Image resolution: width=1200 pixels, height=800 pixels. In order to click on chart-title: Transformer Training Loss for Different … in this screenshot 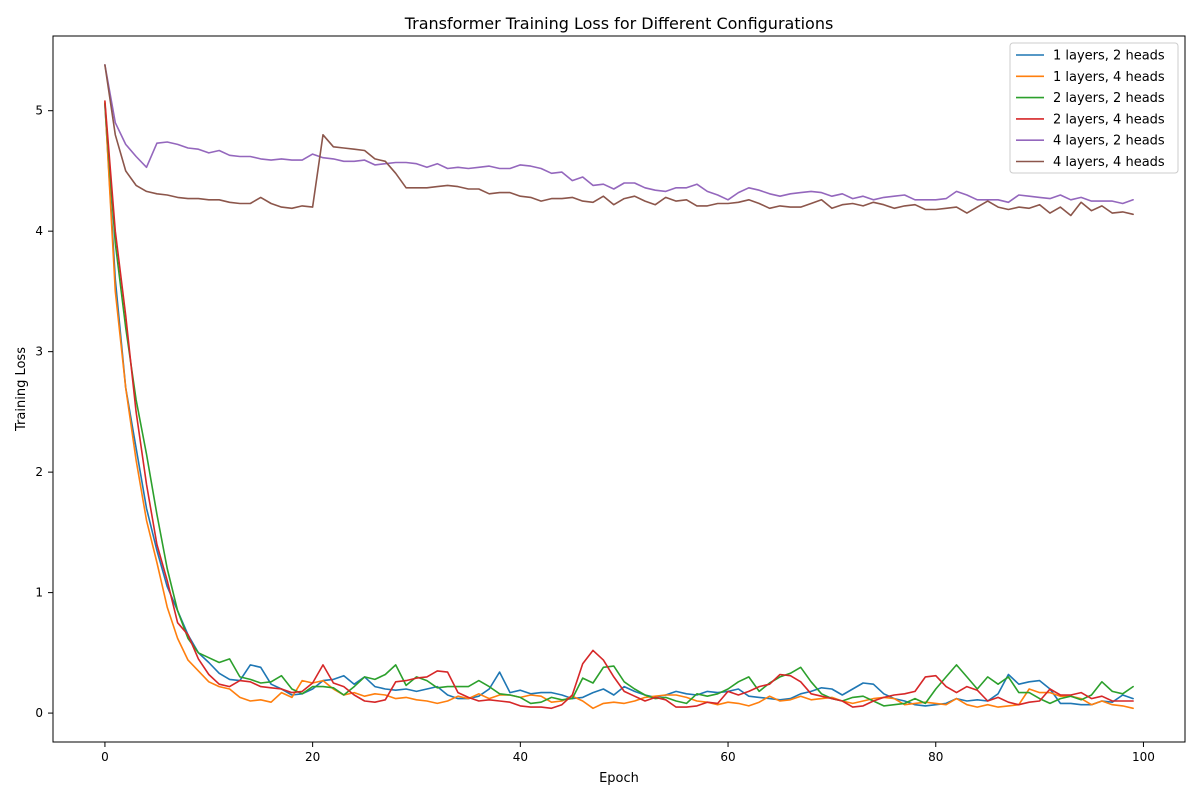, I will do `click(619, 23)`.